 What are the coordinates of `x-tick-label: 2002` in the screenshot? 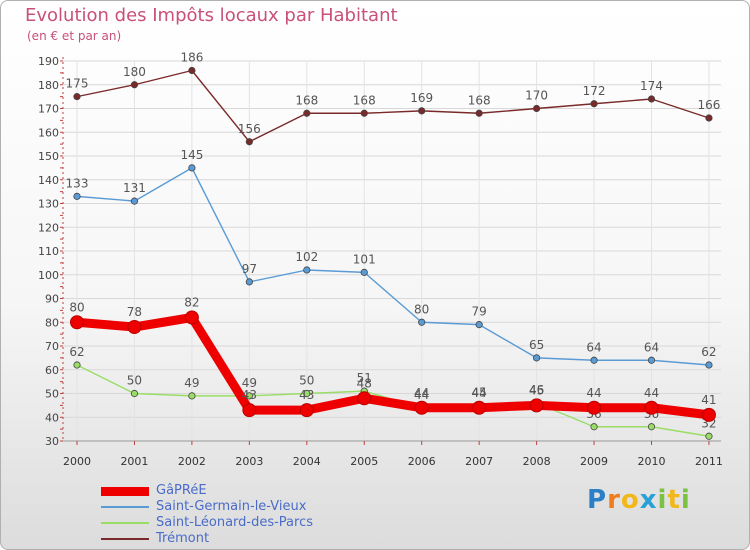 It's located at (192, 461).